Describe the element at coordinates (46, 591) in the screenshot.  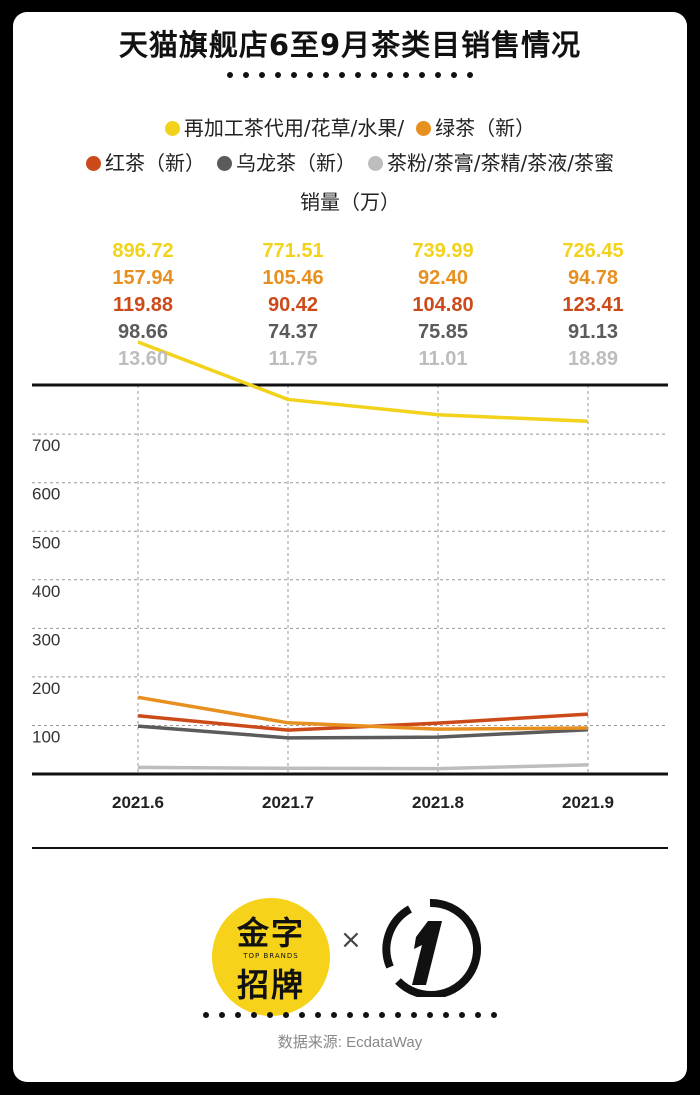
I see `y-tick-label: 400` at that location.